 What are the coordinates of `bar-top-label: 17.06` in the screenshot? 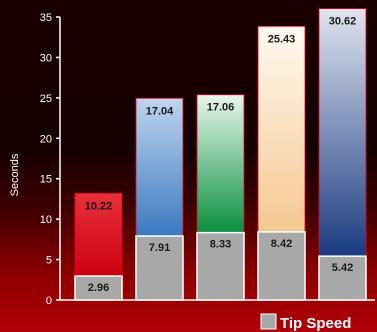 It's located at (221, 108).